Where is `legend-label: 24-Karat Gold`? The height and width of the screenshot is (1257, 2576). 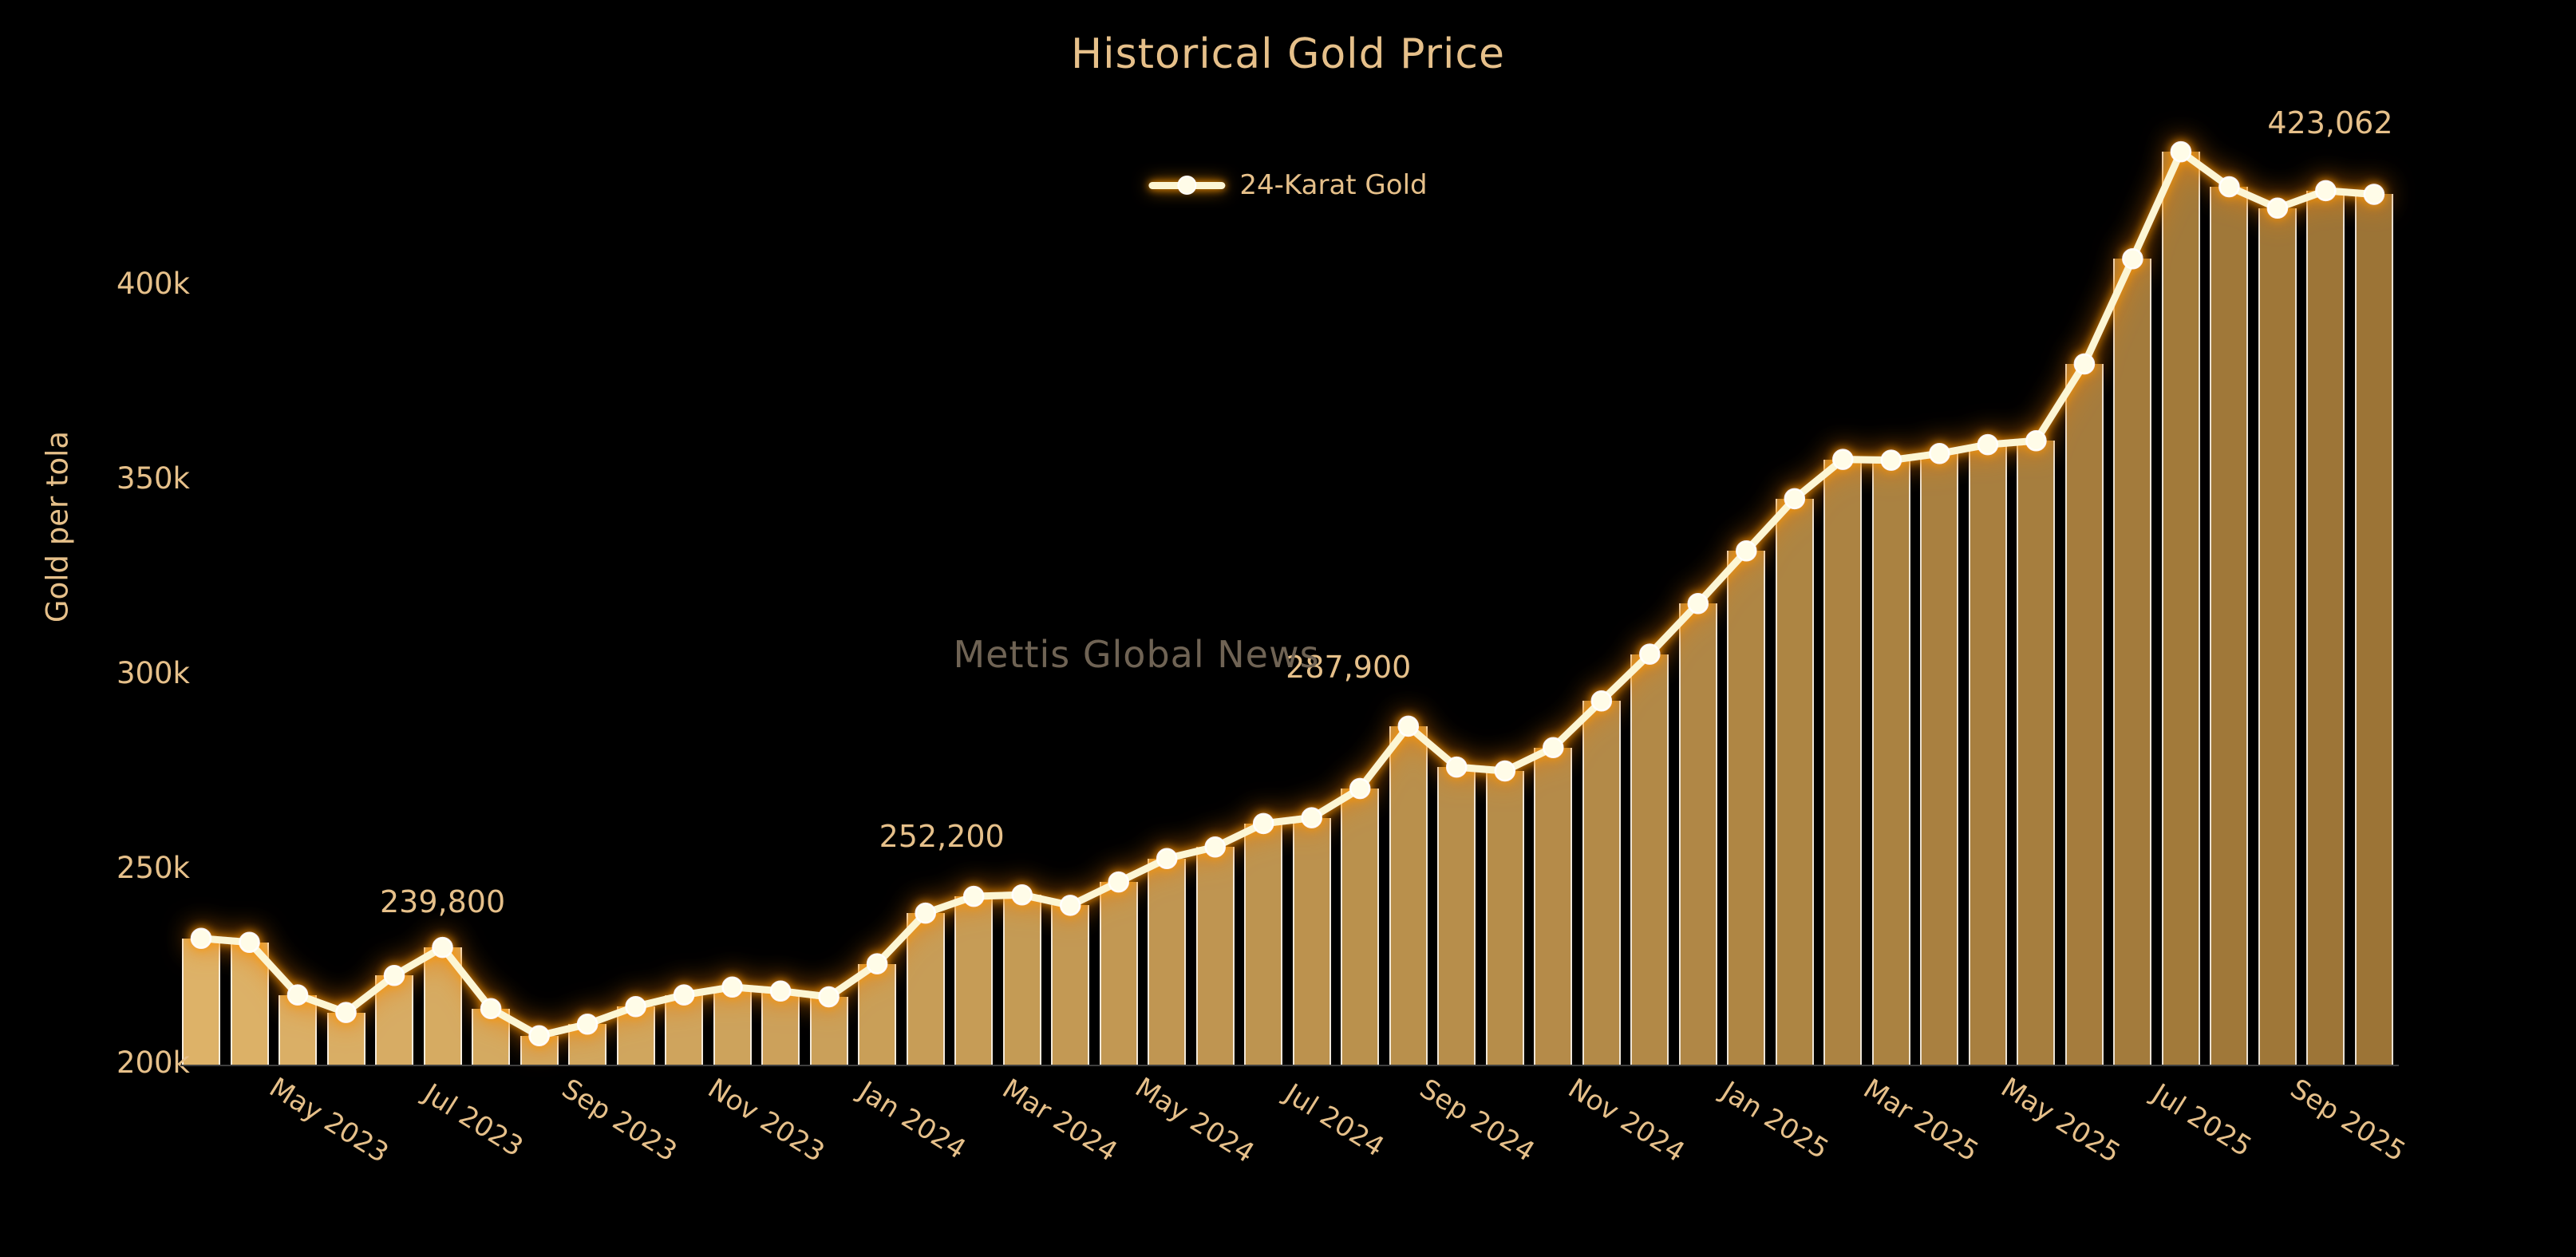
legend-label: 24-Karat Gold is located at coordinates (1333, 185).